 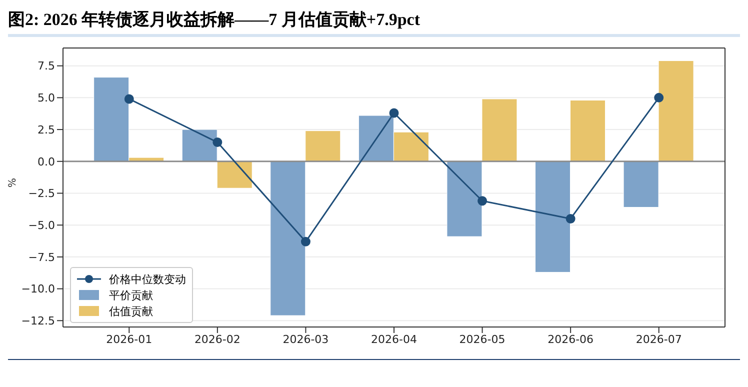 What do you see at coordinates (41, 257) in the screenshot?
I see `y-tick-label: −7.5` at bounding box center [41, 257].